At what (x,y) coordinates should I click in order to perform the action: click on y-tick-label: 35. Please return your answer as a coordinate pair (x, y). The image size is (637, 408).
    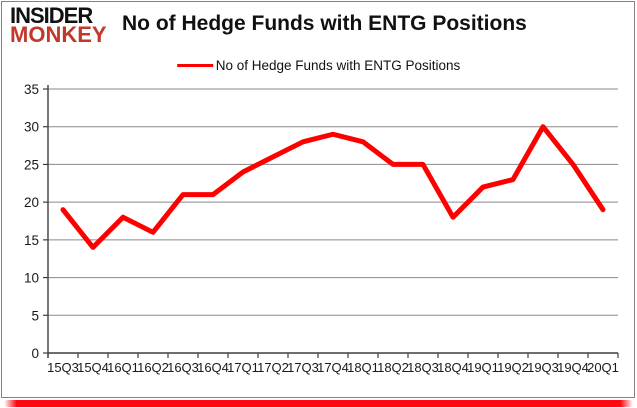
    Looking at the image, I should click on (31, 89).